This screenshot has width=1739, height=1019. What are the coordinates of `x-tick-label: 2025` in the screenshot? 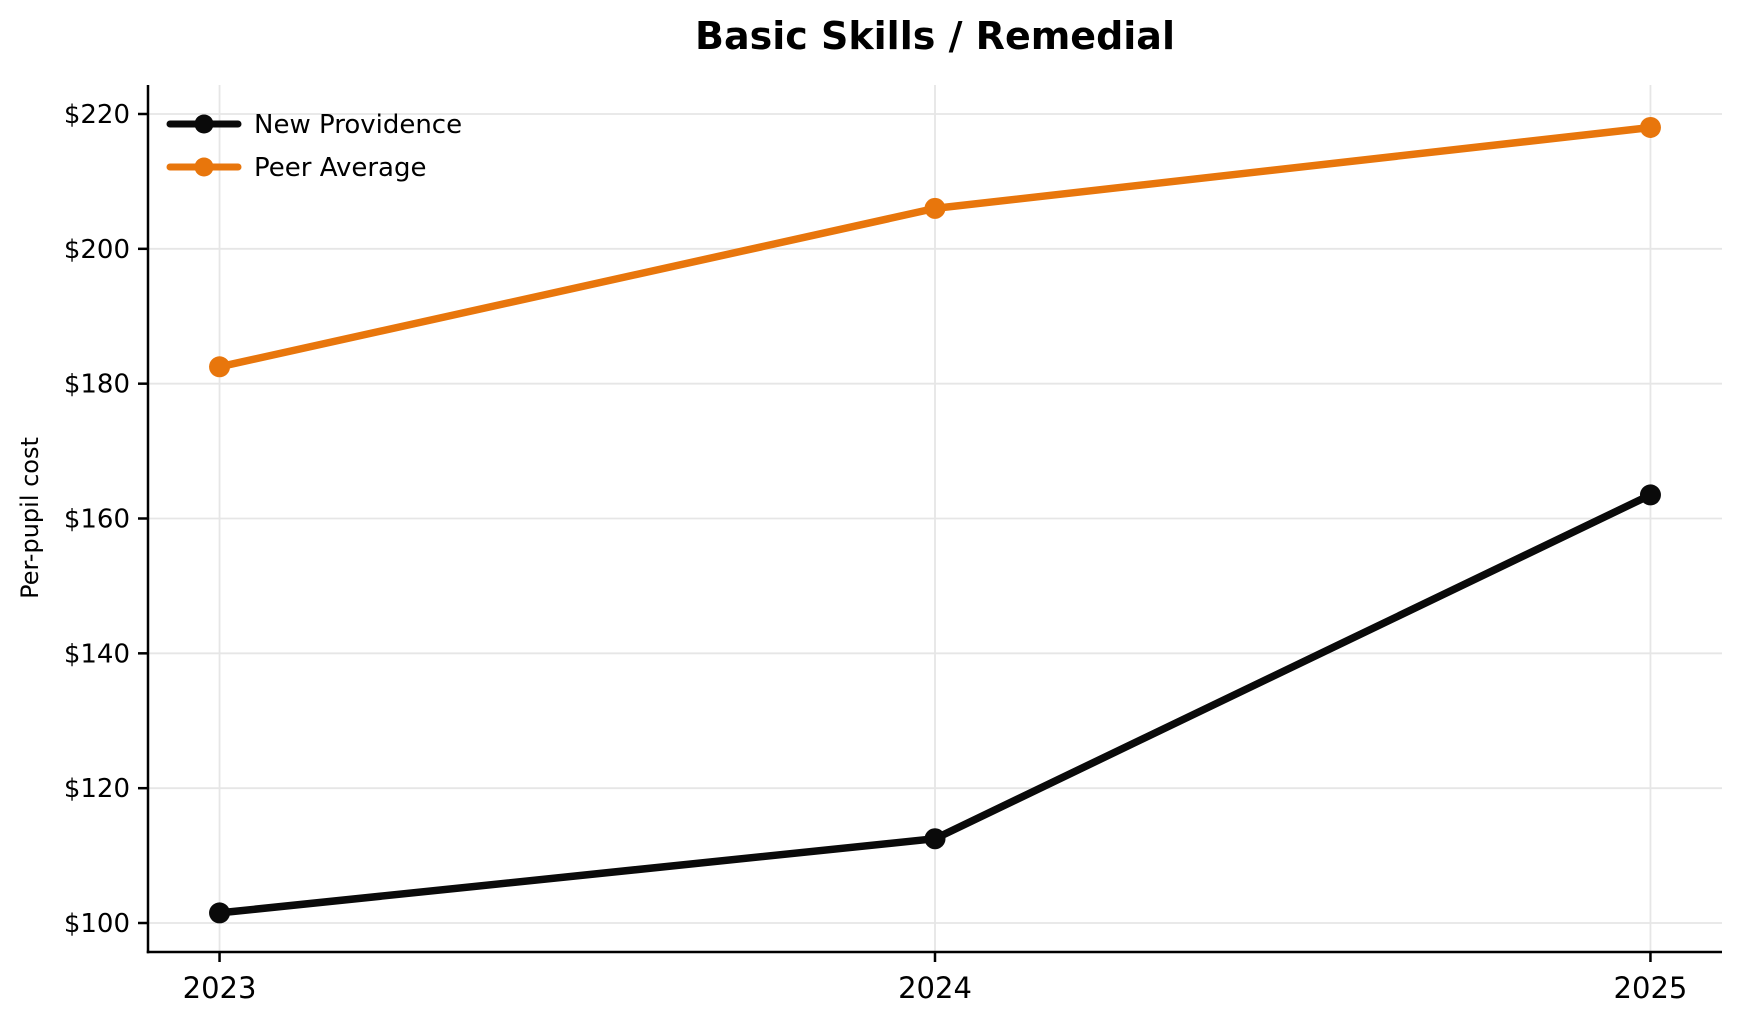 It's located at (1651, 988).